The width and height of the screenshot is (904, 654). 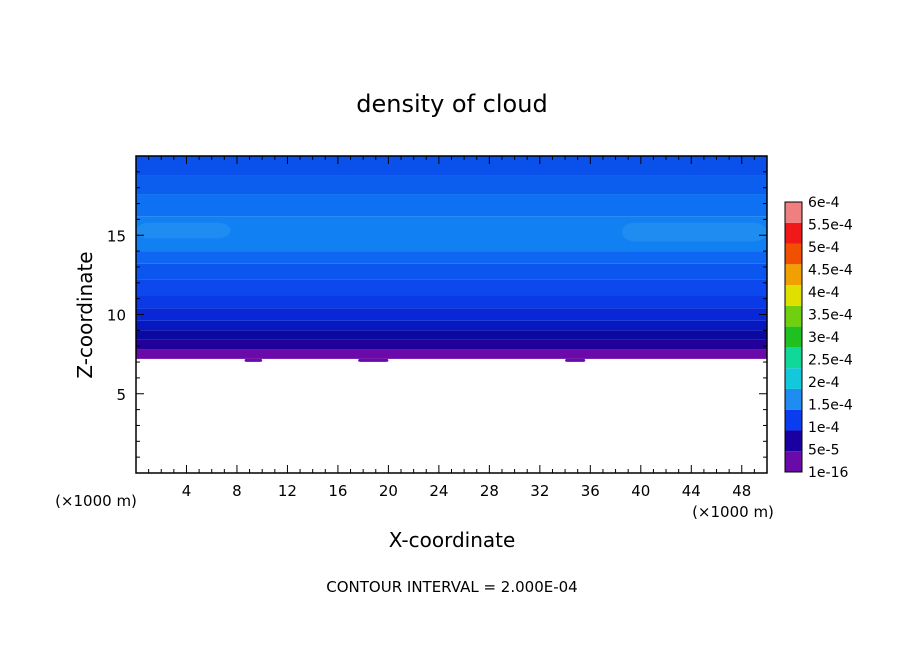 What do you see at coordinates (824, 338) in the screenshot?
I see `colorbar-label-6: 3e-4` at bounding box center [824, 338].